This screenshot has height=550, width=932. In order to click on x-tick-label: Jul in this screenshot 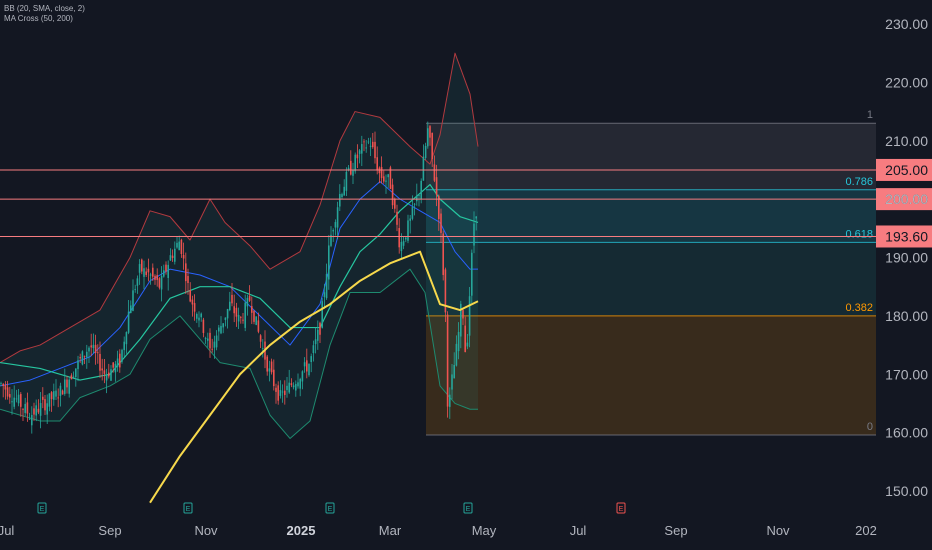, I will do `click(7, 530)`.